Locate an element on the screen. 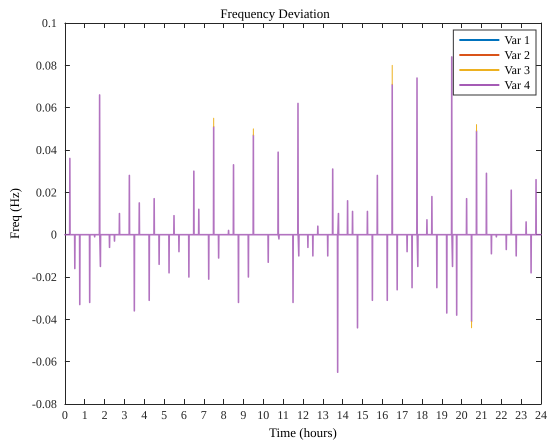 The image size is (550, 446). x-tick-label: 22 is located at coordinates (501, 415).